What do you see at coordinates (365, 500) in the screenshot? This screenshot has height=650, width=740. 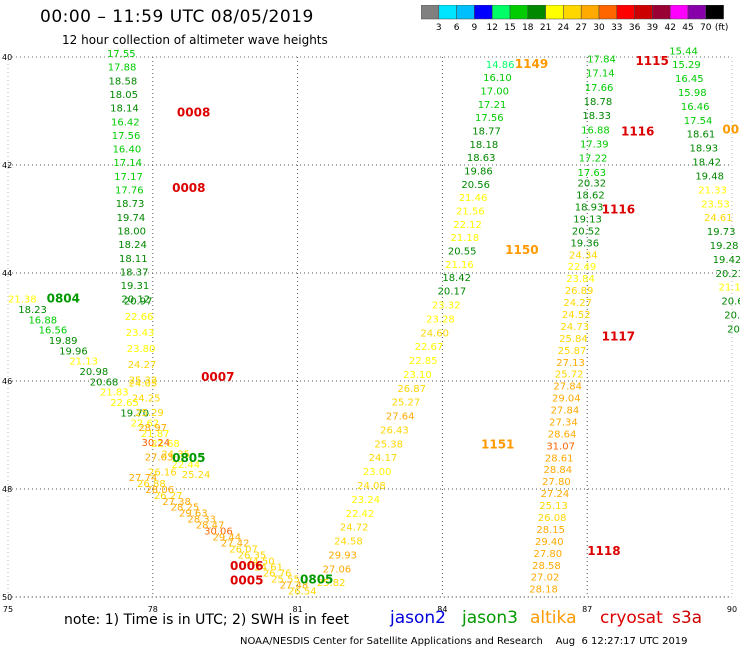 I see `wave-height-value: 23.24` at bounding box center [365, 500].